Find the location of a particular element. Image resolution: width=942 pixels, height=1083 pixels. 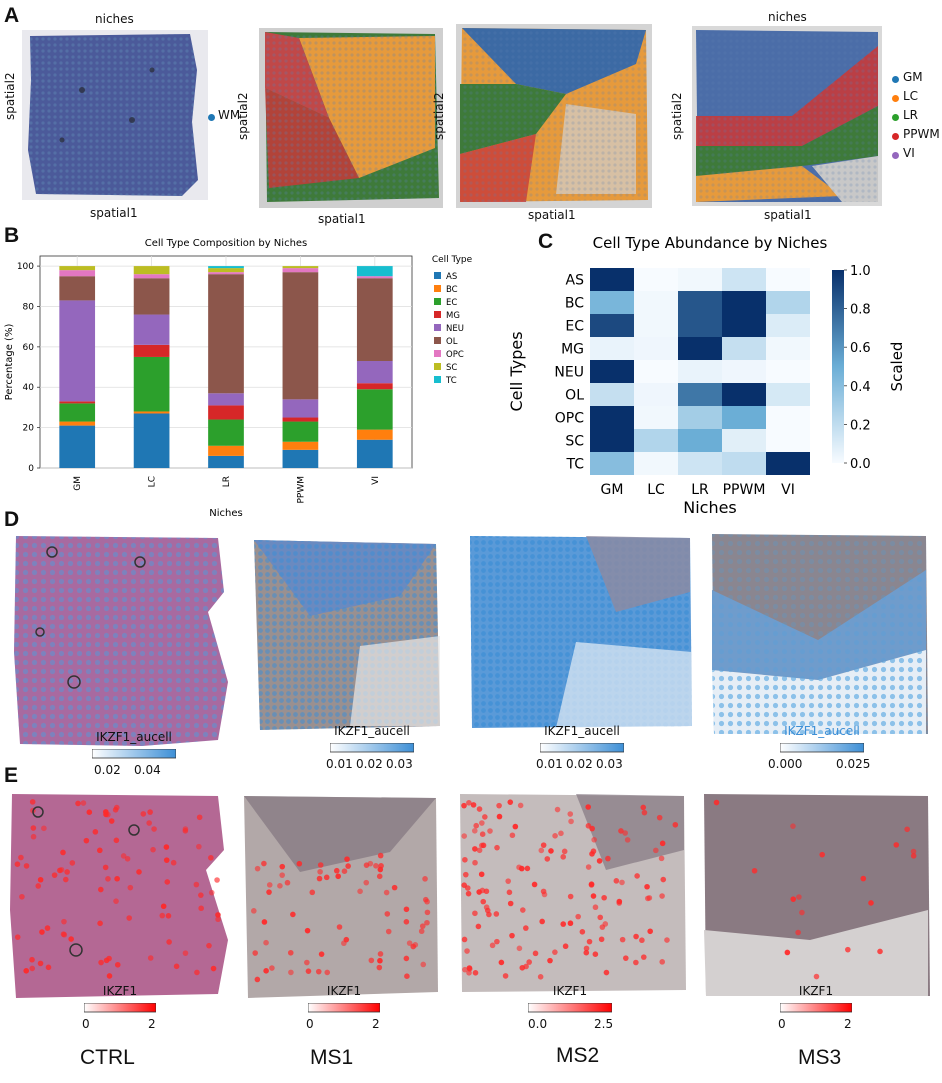

bar-segment-mg is located at coordinates (151, 350).